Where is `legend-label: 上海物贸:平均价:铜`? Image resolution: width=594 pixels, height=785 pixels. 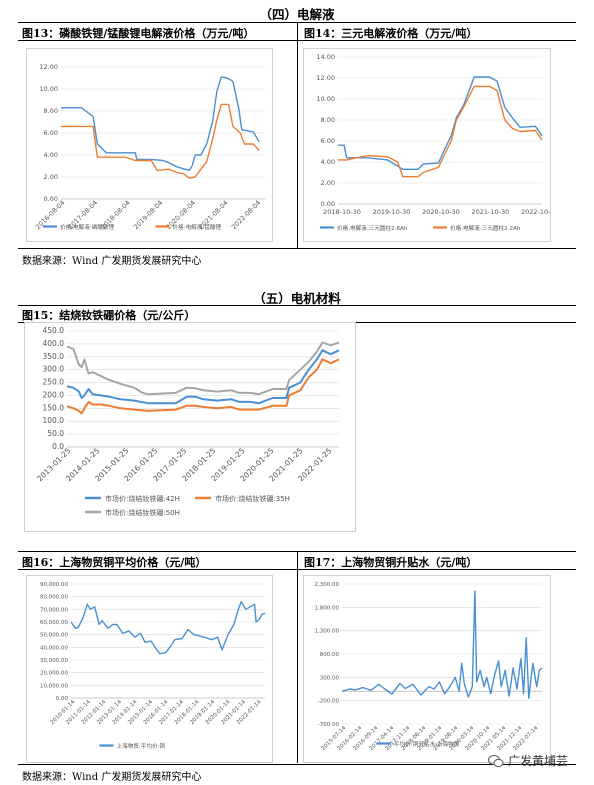
legend-label: 上海物贸:平均价:铜 is located at coordinates (141, 746).